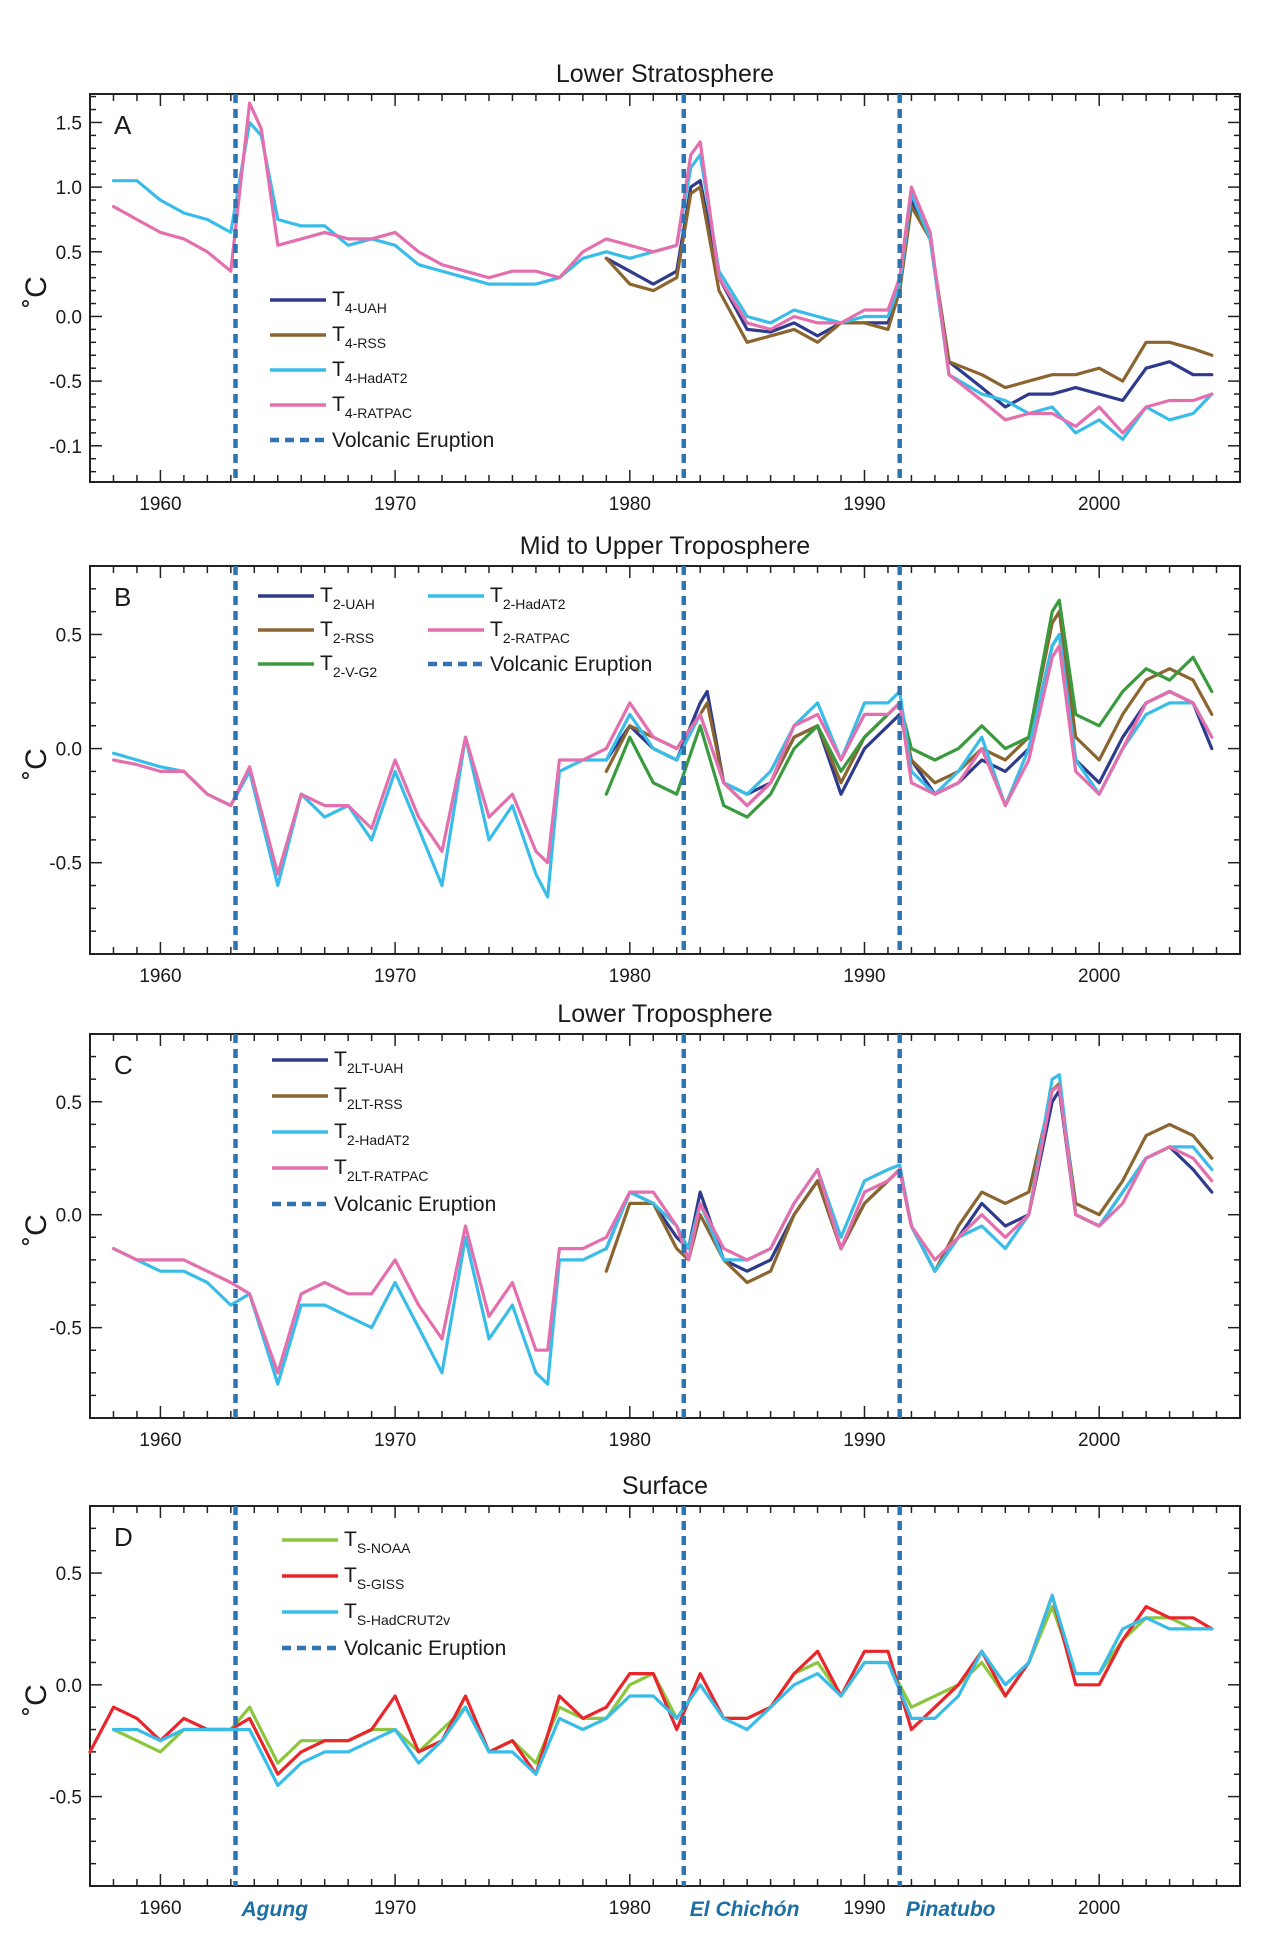  What do you see at coordinates (665, 74) in the screenshot?
I see `panel-title: Lower Stratosphere` at bounding box center [665, 74].